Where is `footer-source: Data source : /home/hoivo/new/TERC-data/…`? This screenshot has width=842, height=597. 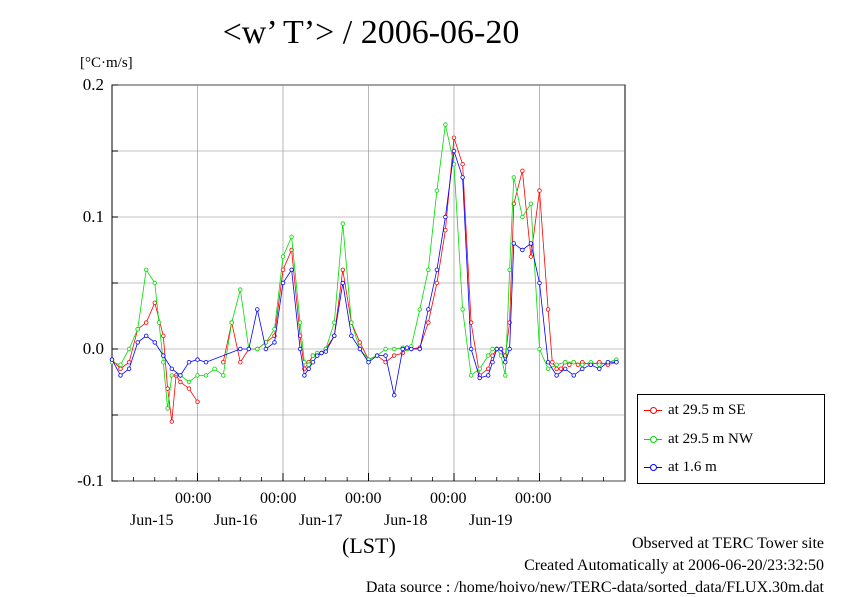
footer-source: Data source : /home/hoivo/new/TERC-data/… is located at coordinates (594, 587).